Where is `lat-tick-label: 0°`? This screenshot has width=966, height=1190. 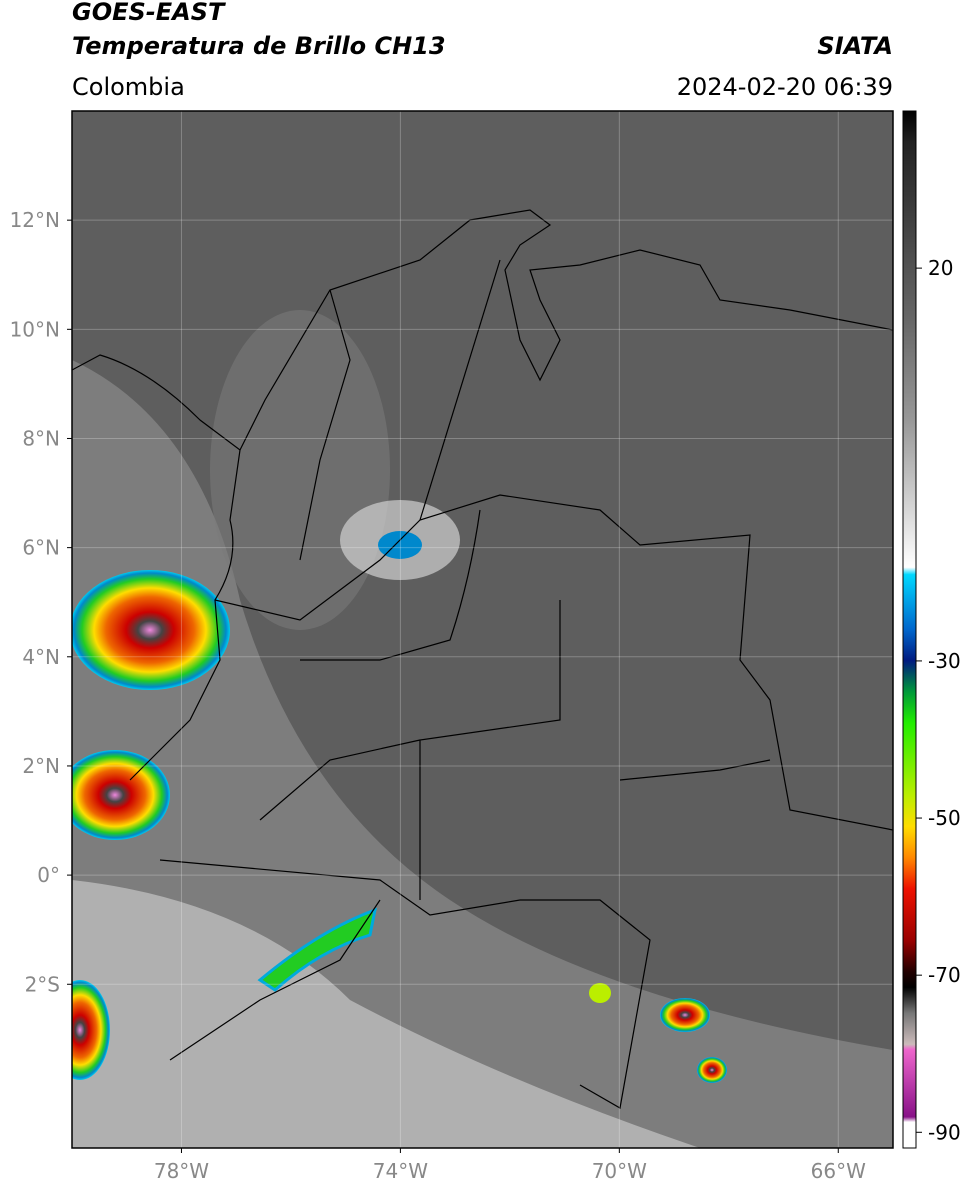 lat-tick-label: 0° is located at coordinates (48, 875).